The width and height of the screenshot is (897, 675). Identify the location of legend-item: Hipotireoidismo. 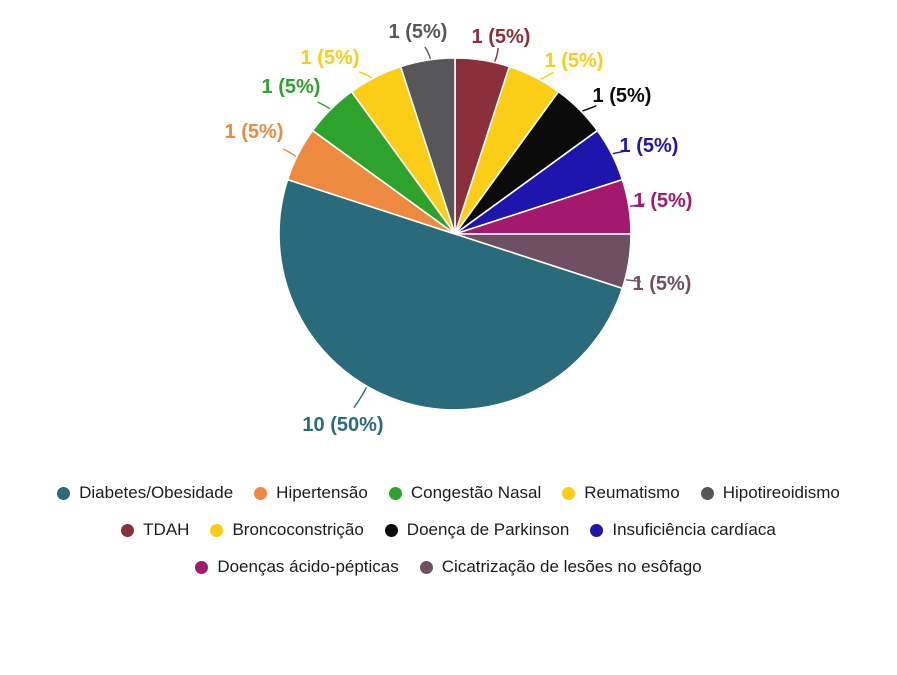
(770, 493).